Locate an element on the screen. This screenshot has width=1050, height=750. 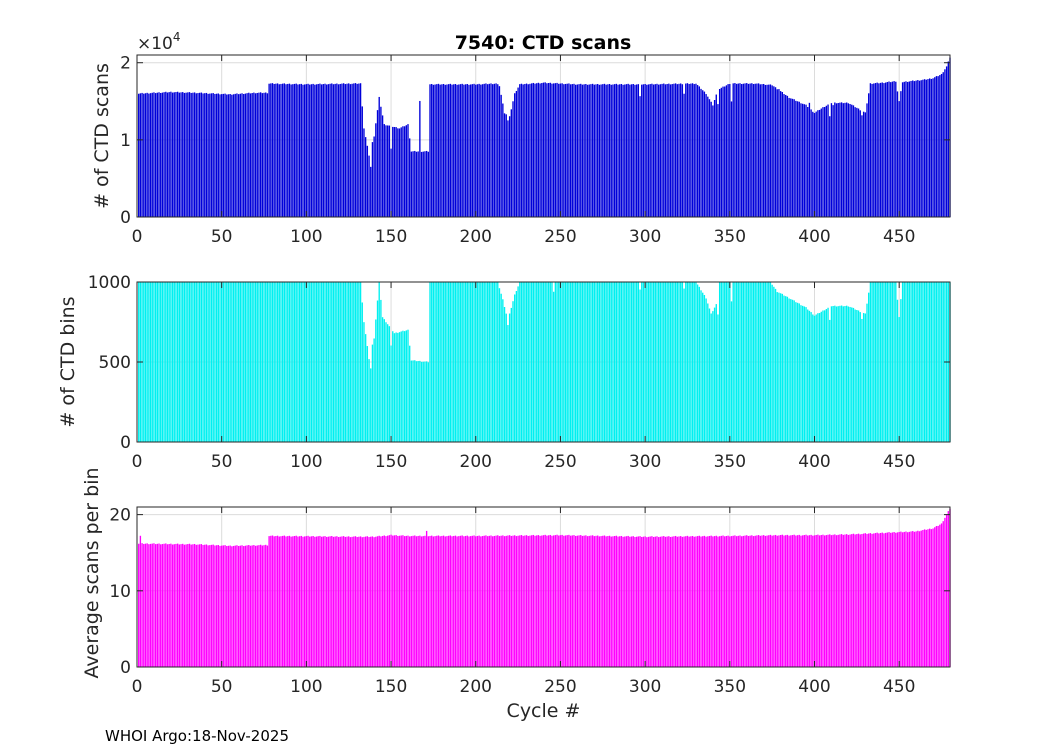
x-tick-label: 300 is located at coordinates (645, 462).